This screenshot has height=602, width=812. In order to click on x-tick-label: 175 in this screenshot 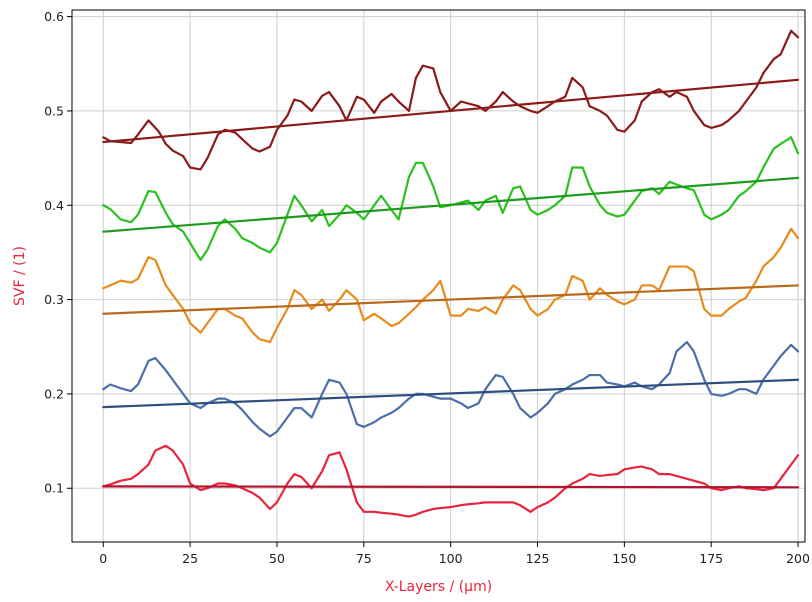, I will do `click(711, 558)`.